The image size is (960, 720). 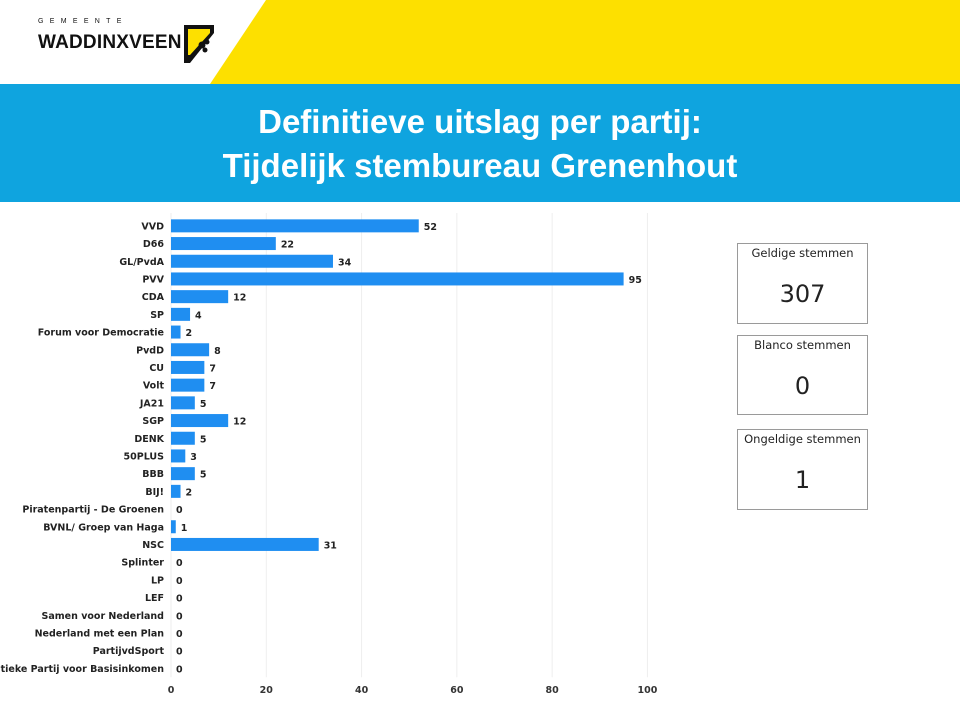 I want to click on category-label: Volt, so click(x=154, y=386).